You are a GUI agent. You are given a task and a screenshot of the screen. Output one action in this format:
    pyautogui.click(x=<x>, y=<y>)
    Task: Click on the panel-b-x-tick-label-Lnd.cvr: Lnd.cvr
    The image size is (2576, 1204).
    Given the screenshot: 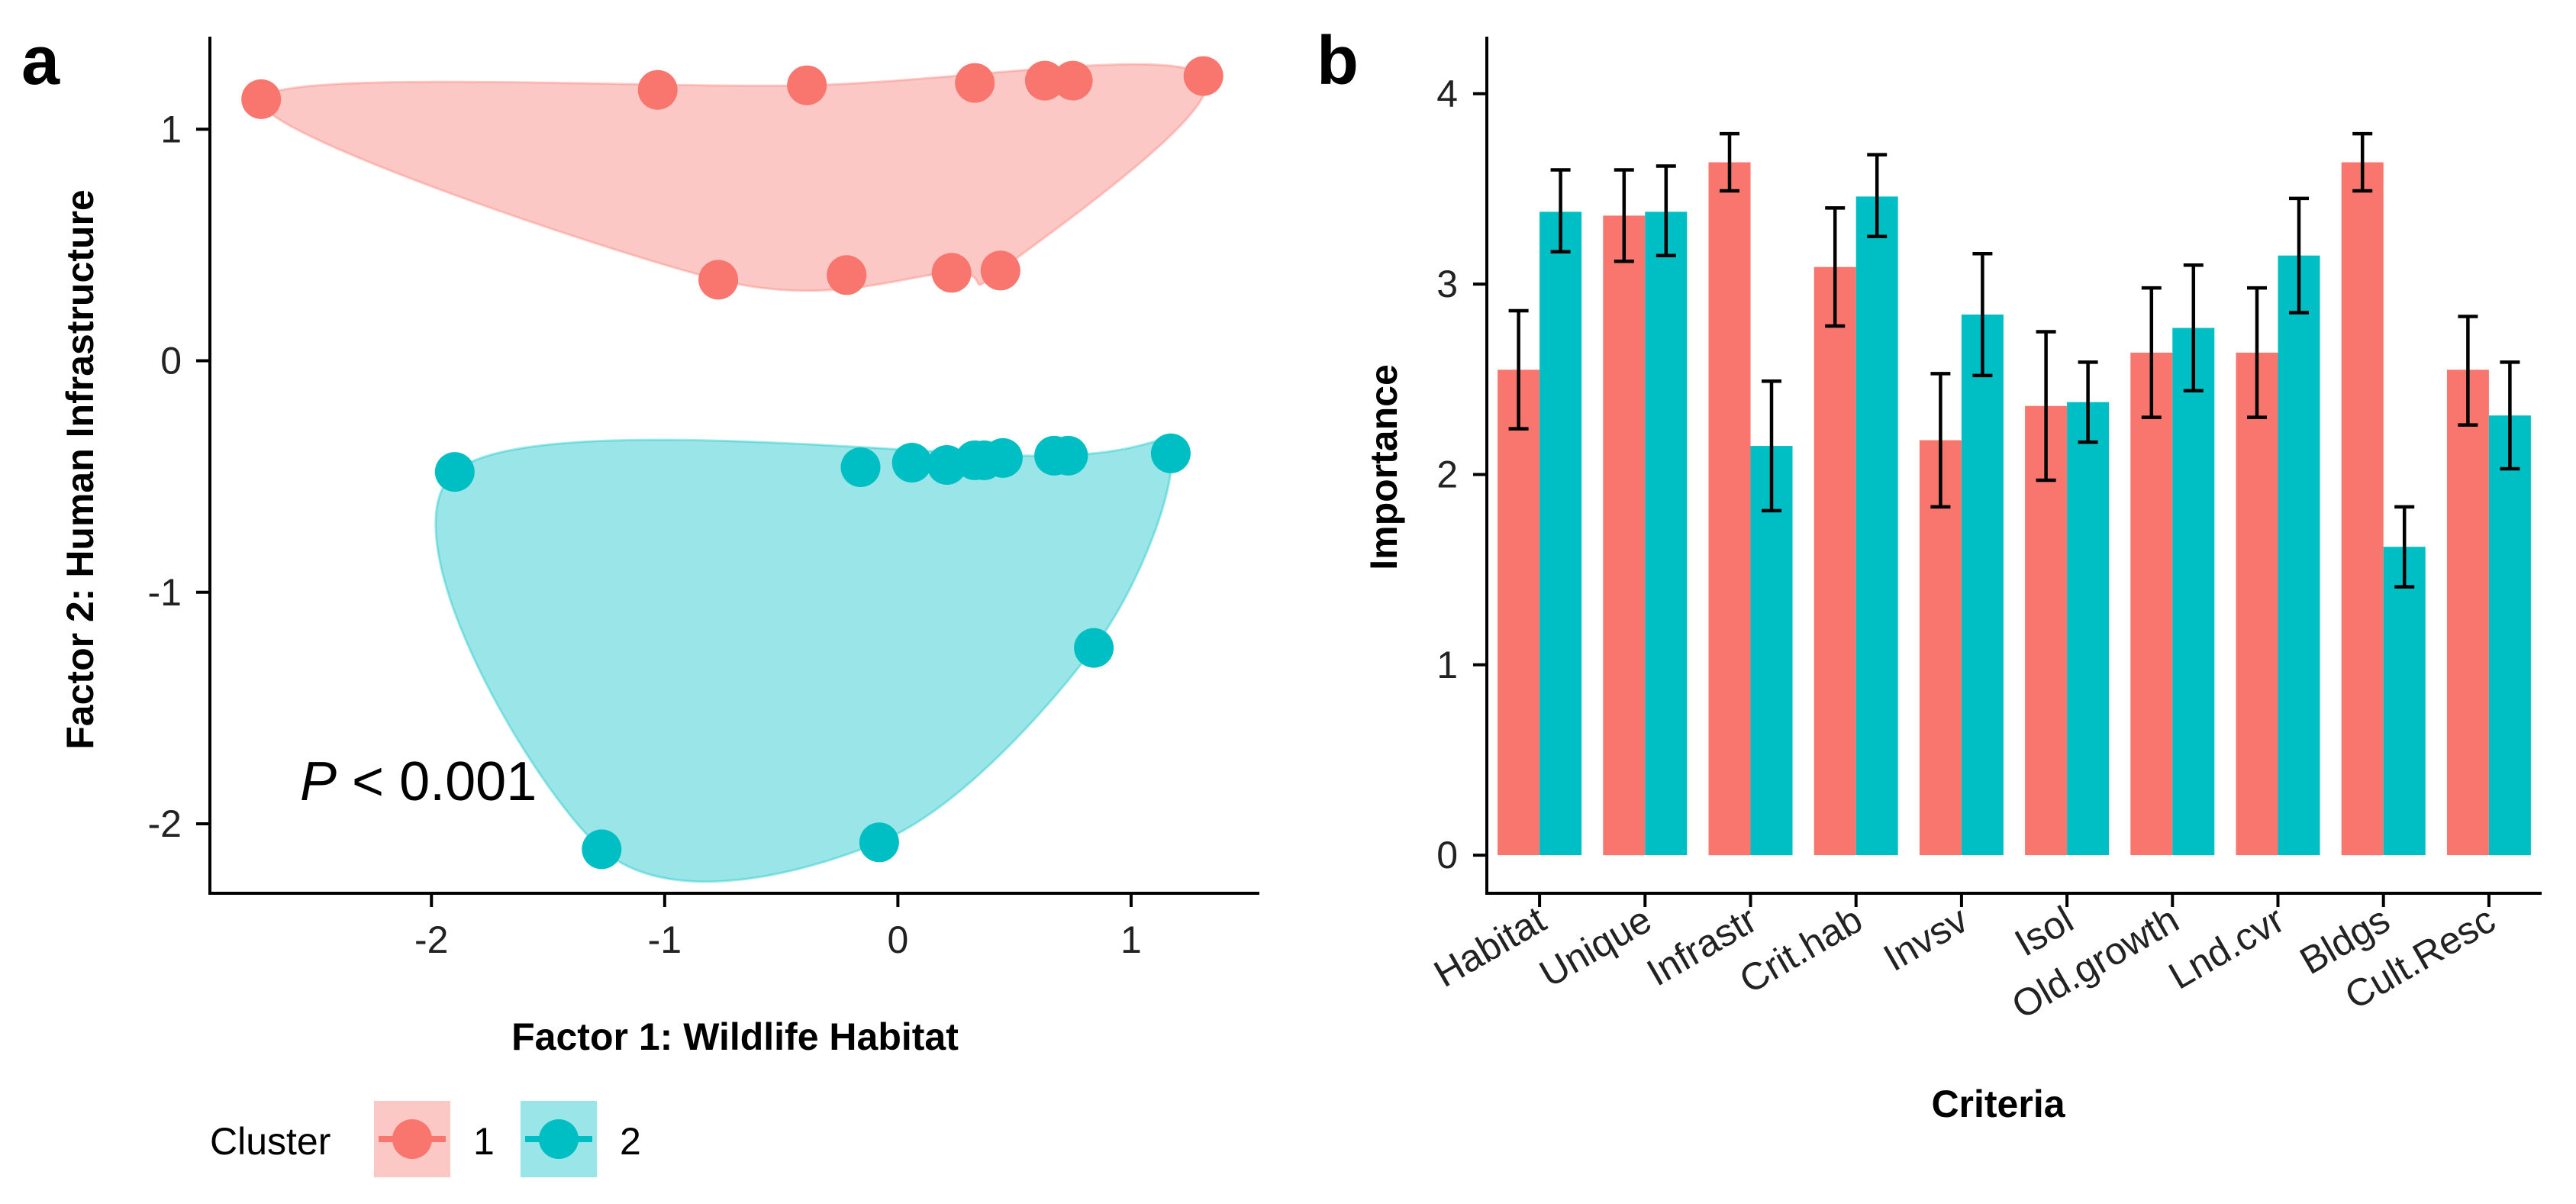 What is the action you would take?
    pyautogui.click(x=2227, y=947)
    